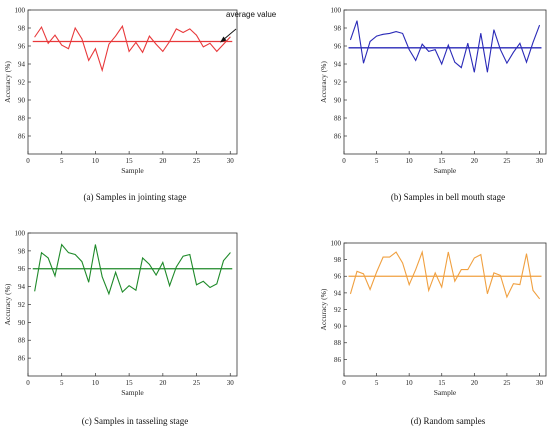 The width and height of the screenshot is (550, 435). What do you see at coordinates (251, 14) in the screenshot?
I see `average-value-annotation: average value` at bounding box center [251, 14].